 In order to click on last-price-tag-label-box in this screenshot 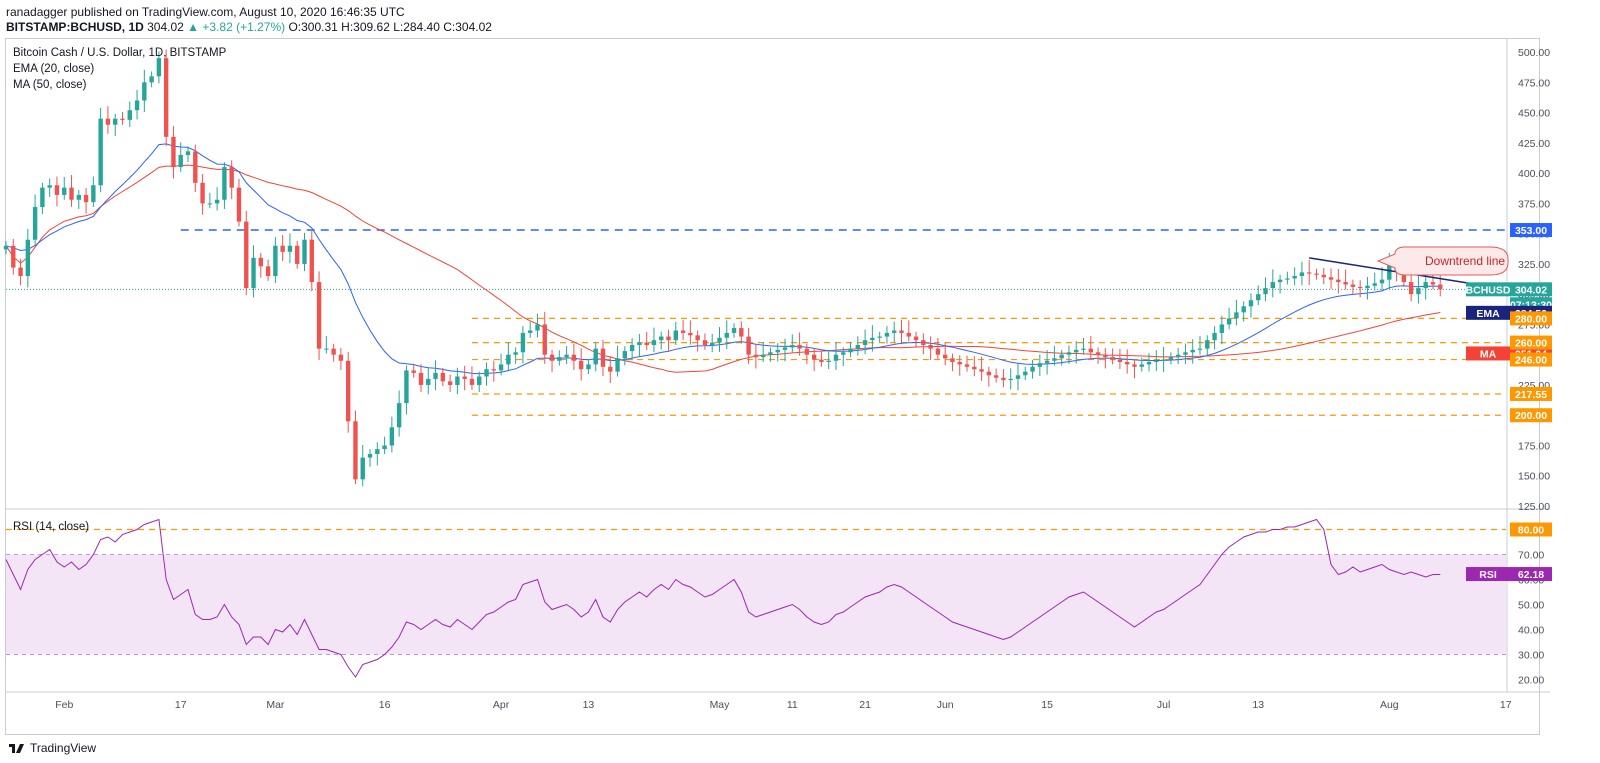, I will do `click(1488, 289)`.